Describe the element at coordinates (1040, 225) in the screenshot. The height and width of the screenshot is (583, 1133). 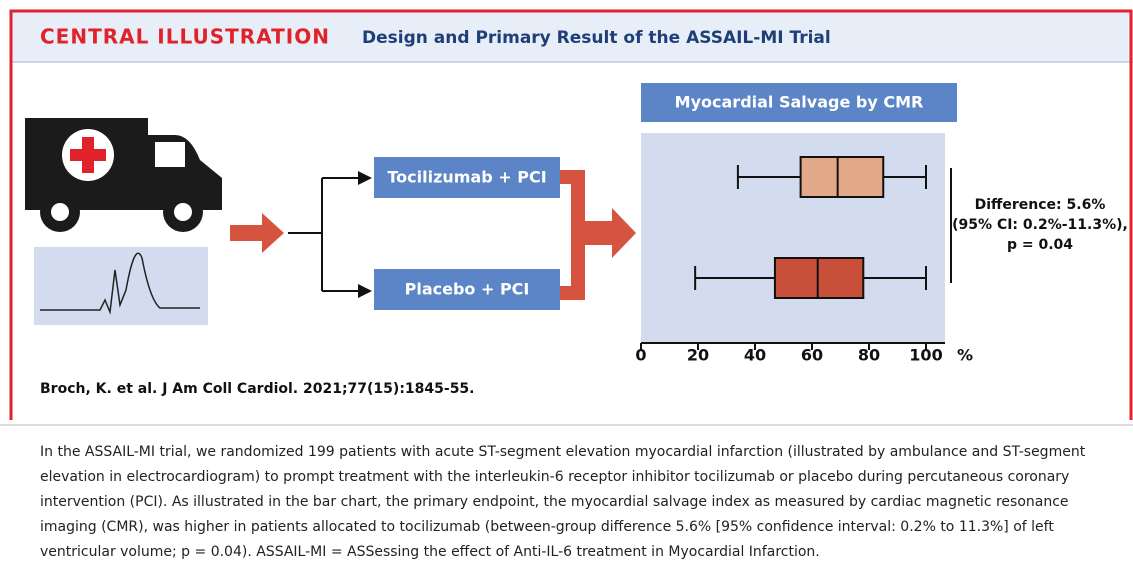
I see `annotation: (95% CI: 0.2%-11.3%),` at that location.